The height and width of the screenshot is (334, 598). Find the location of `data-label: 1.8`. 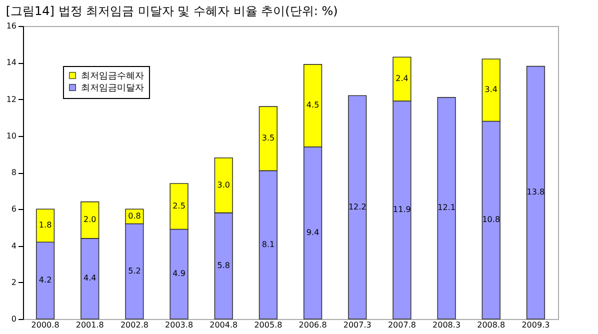

data-label: 1.8 is located at coordinates (45, 225).